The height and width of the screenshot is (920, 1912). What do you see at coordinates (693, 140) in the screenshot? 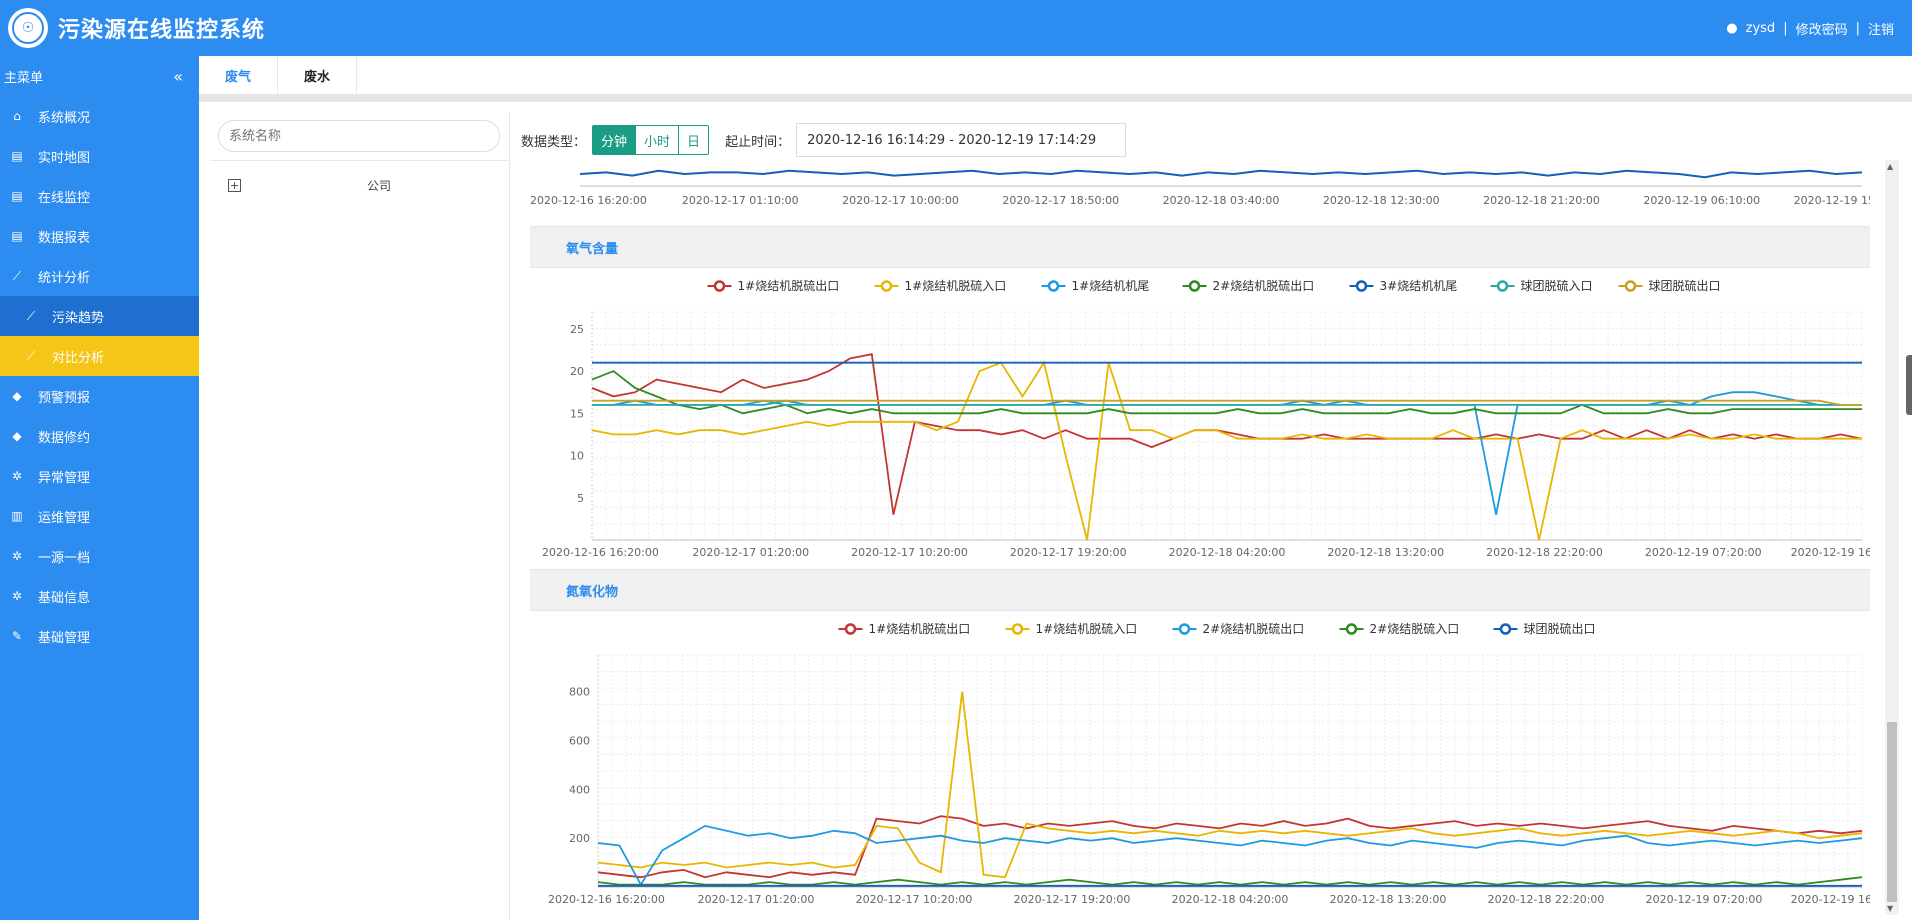
I see `data-type-day-button: 日` at bounding box center [693, 140].